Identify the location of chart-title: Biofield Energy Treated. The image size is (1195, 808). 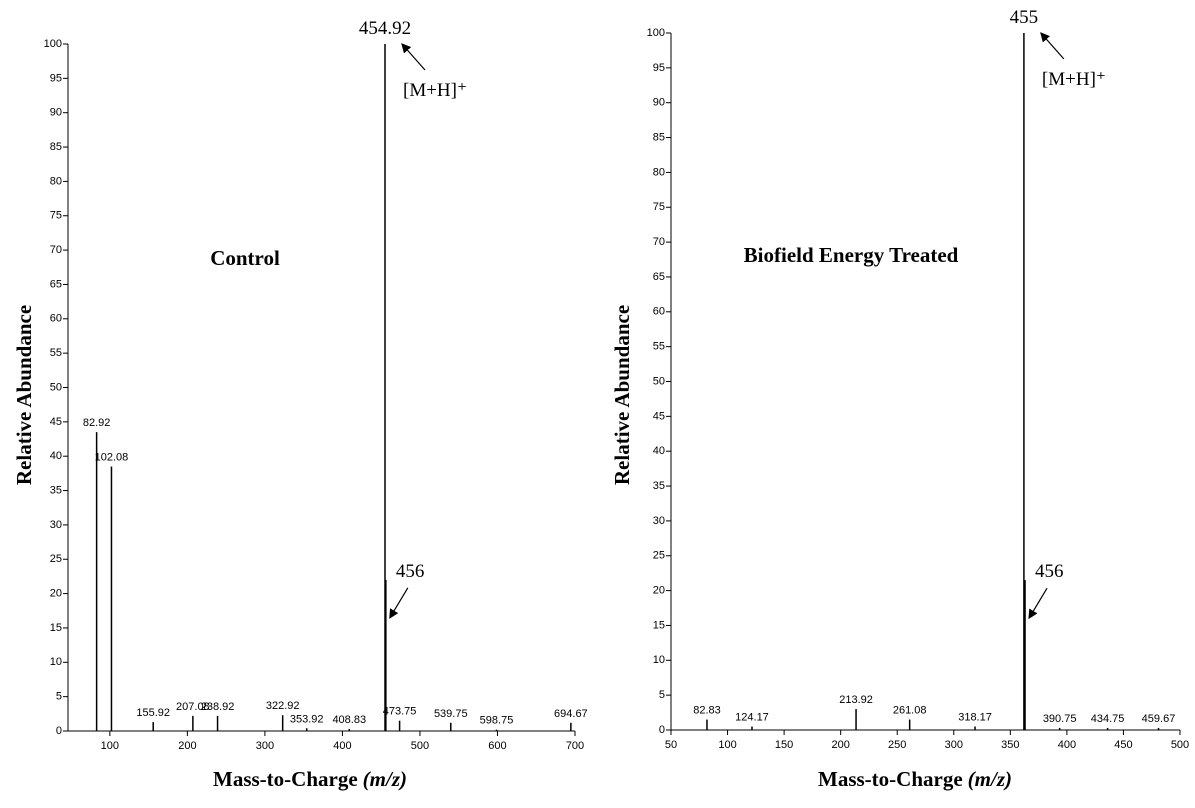
(851, 255).